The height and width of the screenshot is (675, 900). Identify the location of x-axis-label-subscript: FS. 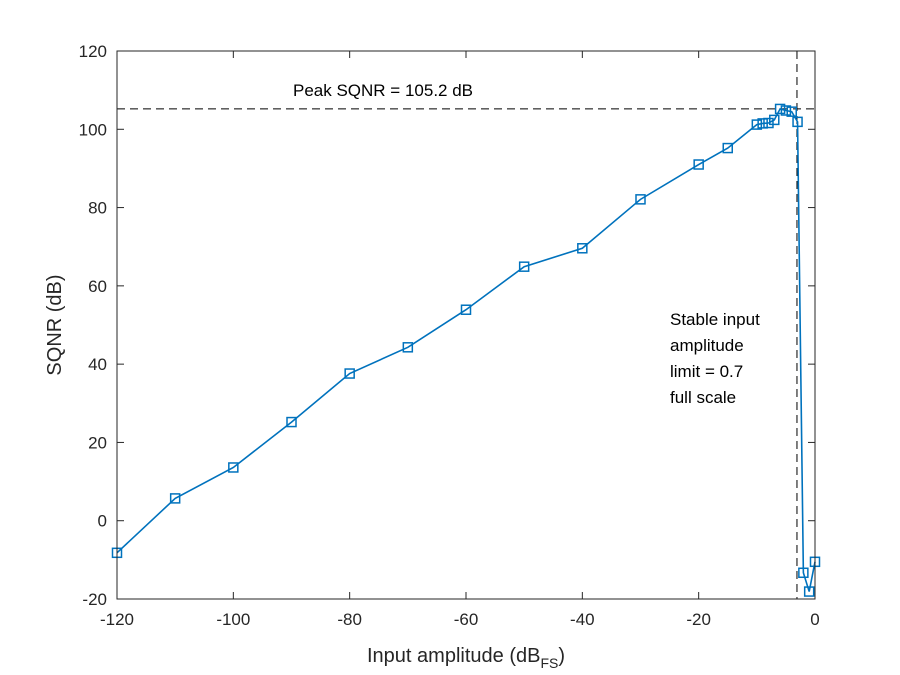
(549, 663).